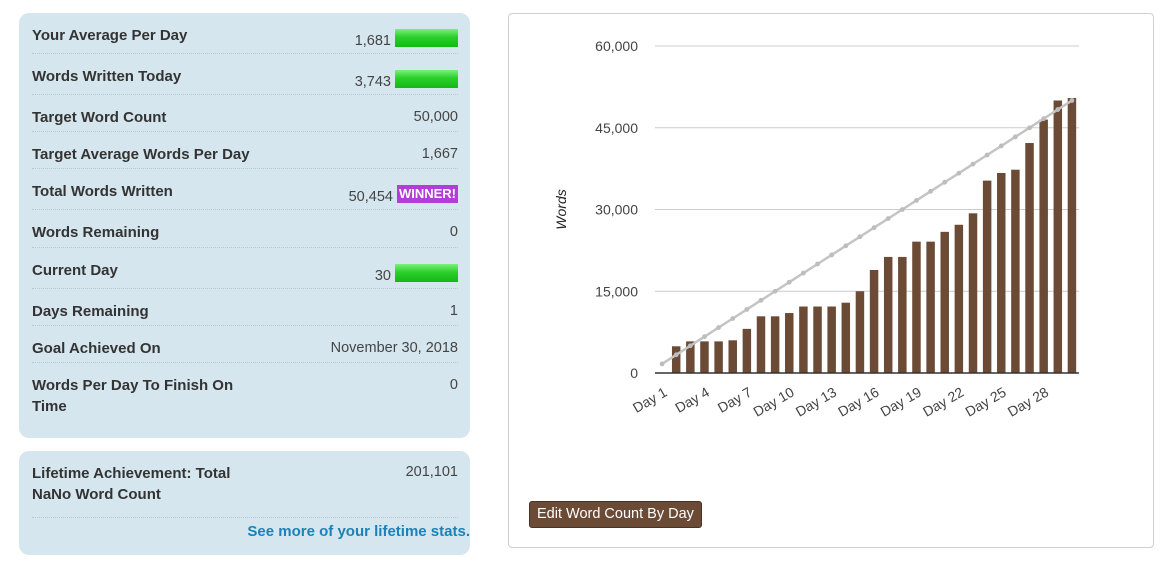 Image resolution: width=1173 pixels, height=564 pixels. I want to click on x-tick-label: Day 7, so click(735, 400).